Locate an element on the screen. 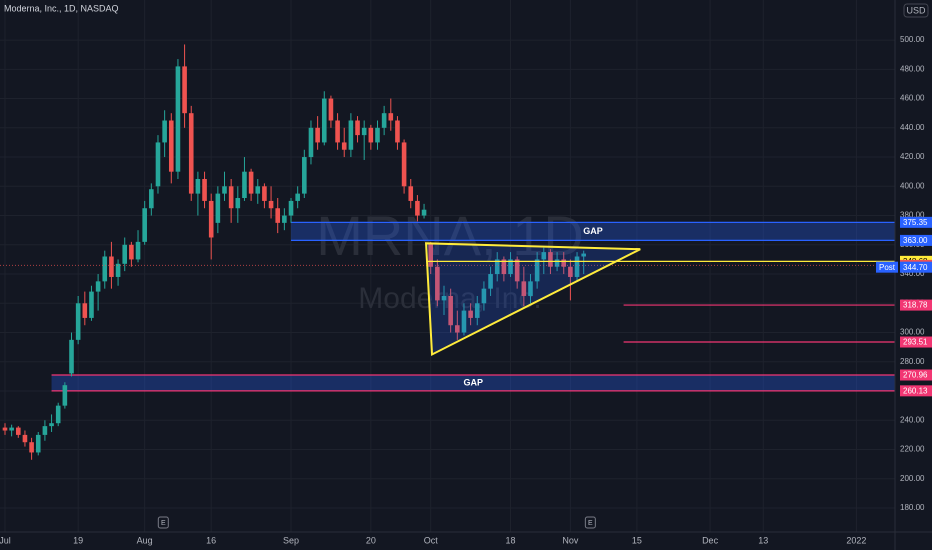 The height and width of the screenshot is (550, 932). y-tick-label: 180.00 is located at coordinates (912, 507).